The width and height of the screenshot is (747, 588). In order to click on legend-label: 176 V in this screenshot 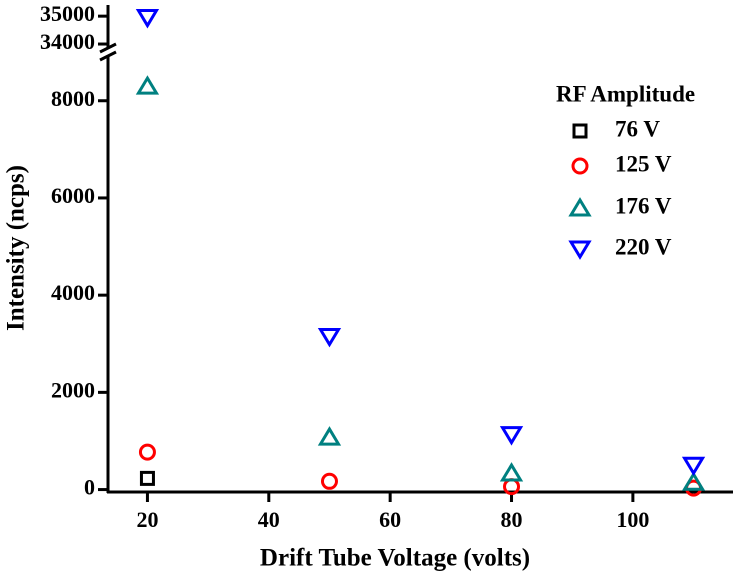, I will do `click(643, 205)`.